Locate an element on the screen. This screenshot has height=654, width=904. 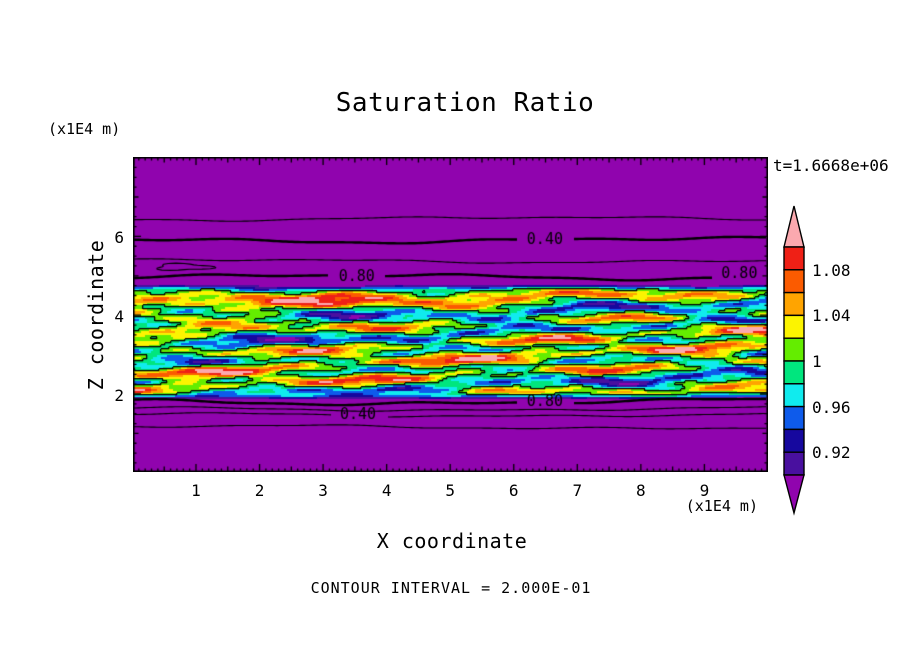
x-tick-label: 2 is located at coordinates (259, 490).